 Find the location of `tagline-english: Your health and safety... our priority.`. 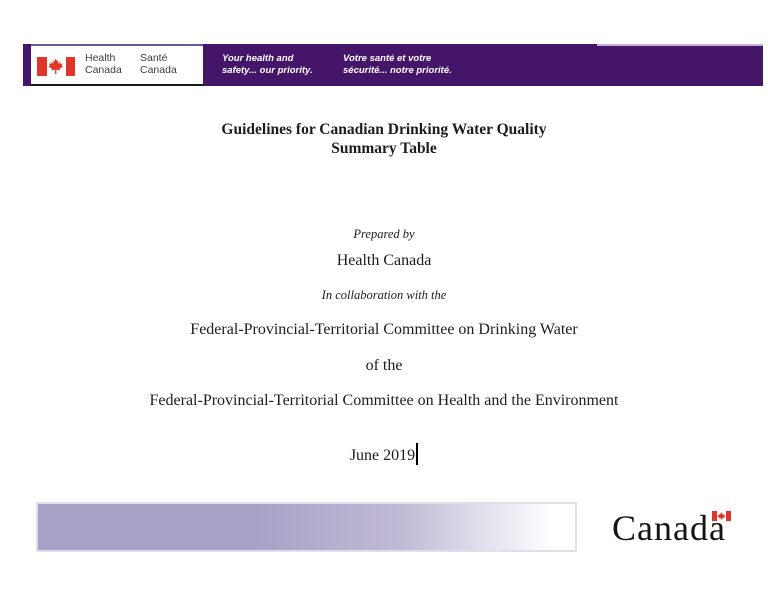

tagline-english: Your health and safety... our priority. is located at coordinates (267, 65).